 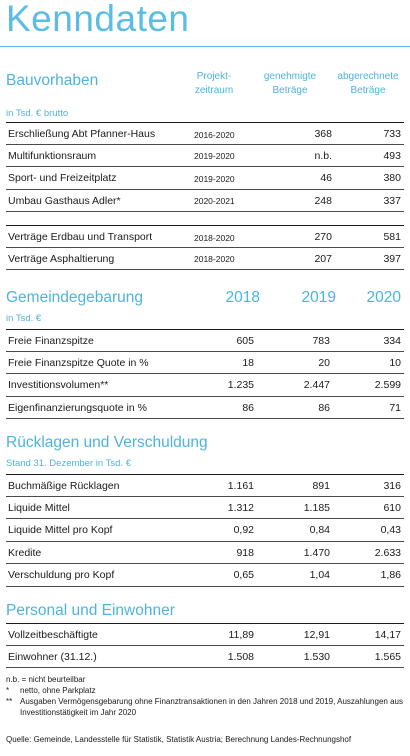 What do you see at coordinates (395, 407) in the screenshot?
I see `value-2020: 71` at bounding box center [395, 407].